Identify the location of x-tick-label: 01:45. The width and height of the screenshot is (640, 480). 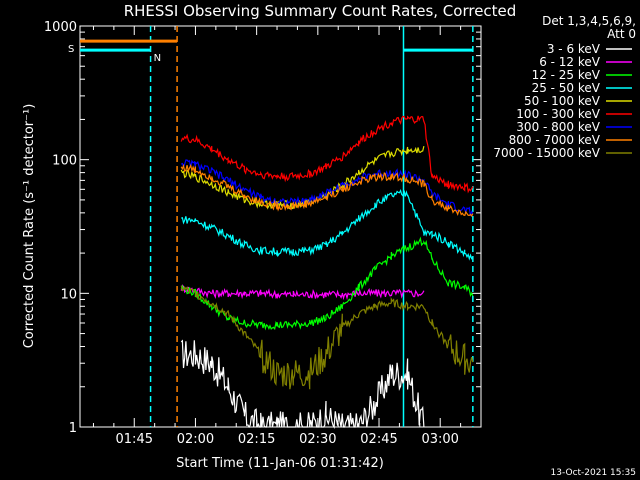
(134, 439).